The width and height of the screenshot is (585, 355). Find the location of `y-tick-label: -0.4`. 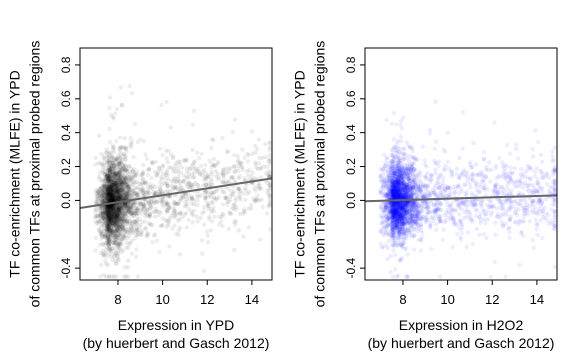

y-tick-label: -0.4 is located at coordinates (66, 267).